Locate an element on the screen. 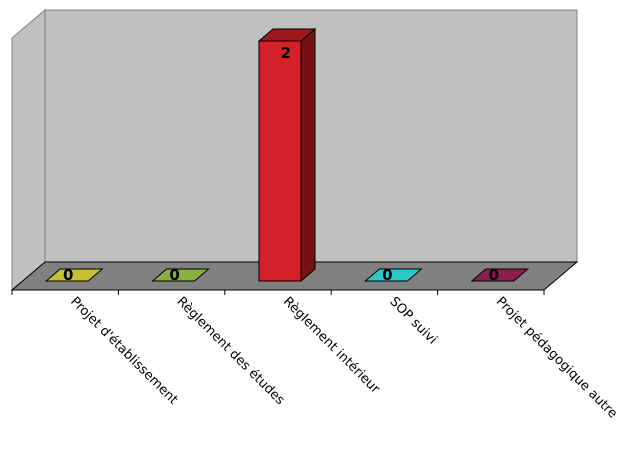  value-label: 2 is located at coordinates (286, 53).